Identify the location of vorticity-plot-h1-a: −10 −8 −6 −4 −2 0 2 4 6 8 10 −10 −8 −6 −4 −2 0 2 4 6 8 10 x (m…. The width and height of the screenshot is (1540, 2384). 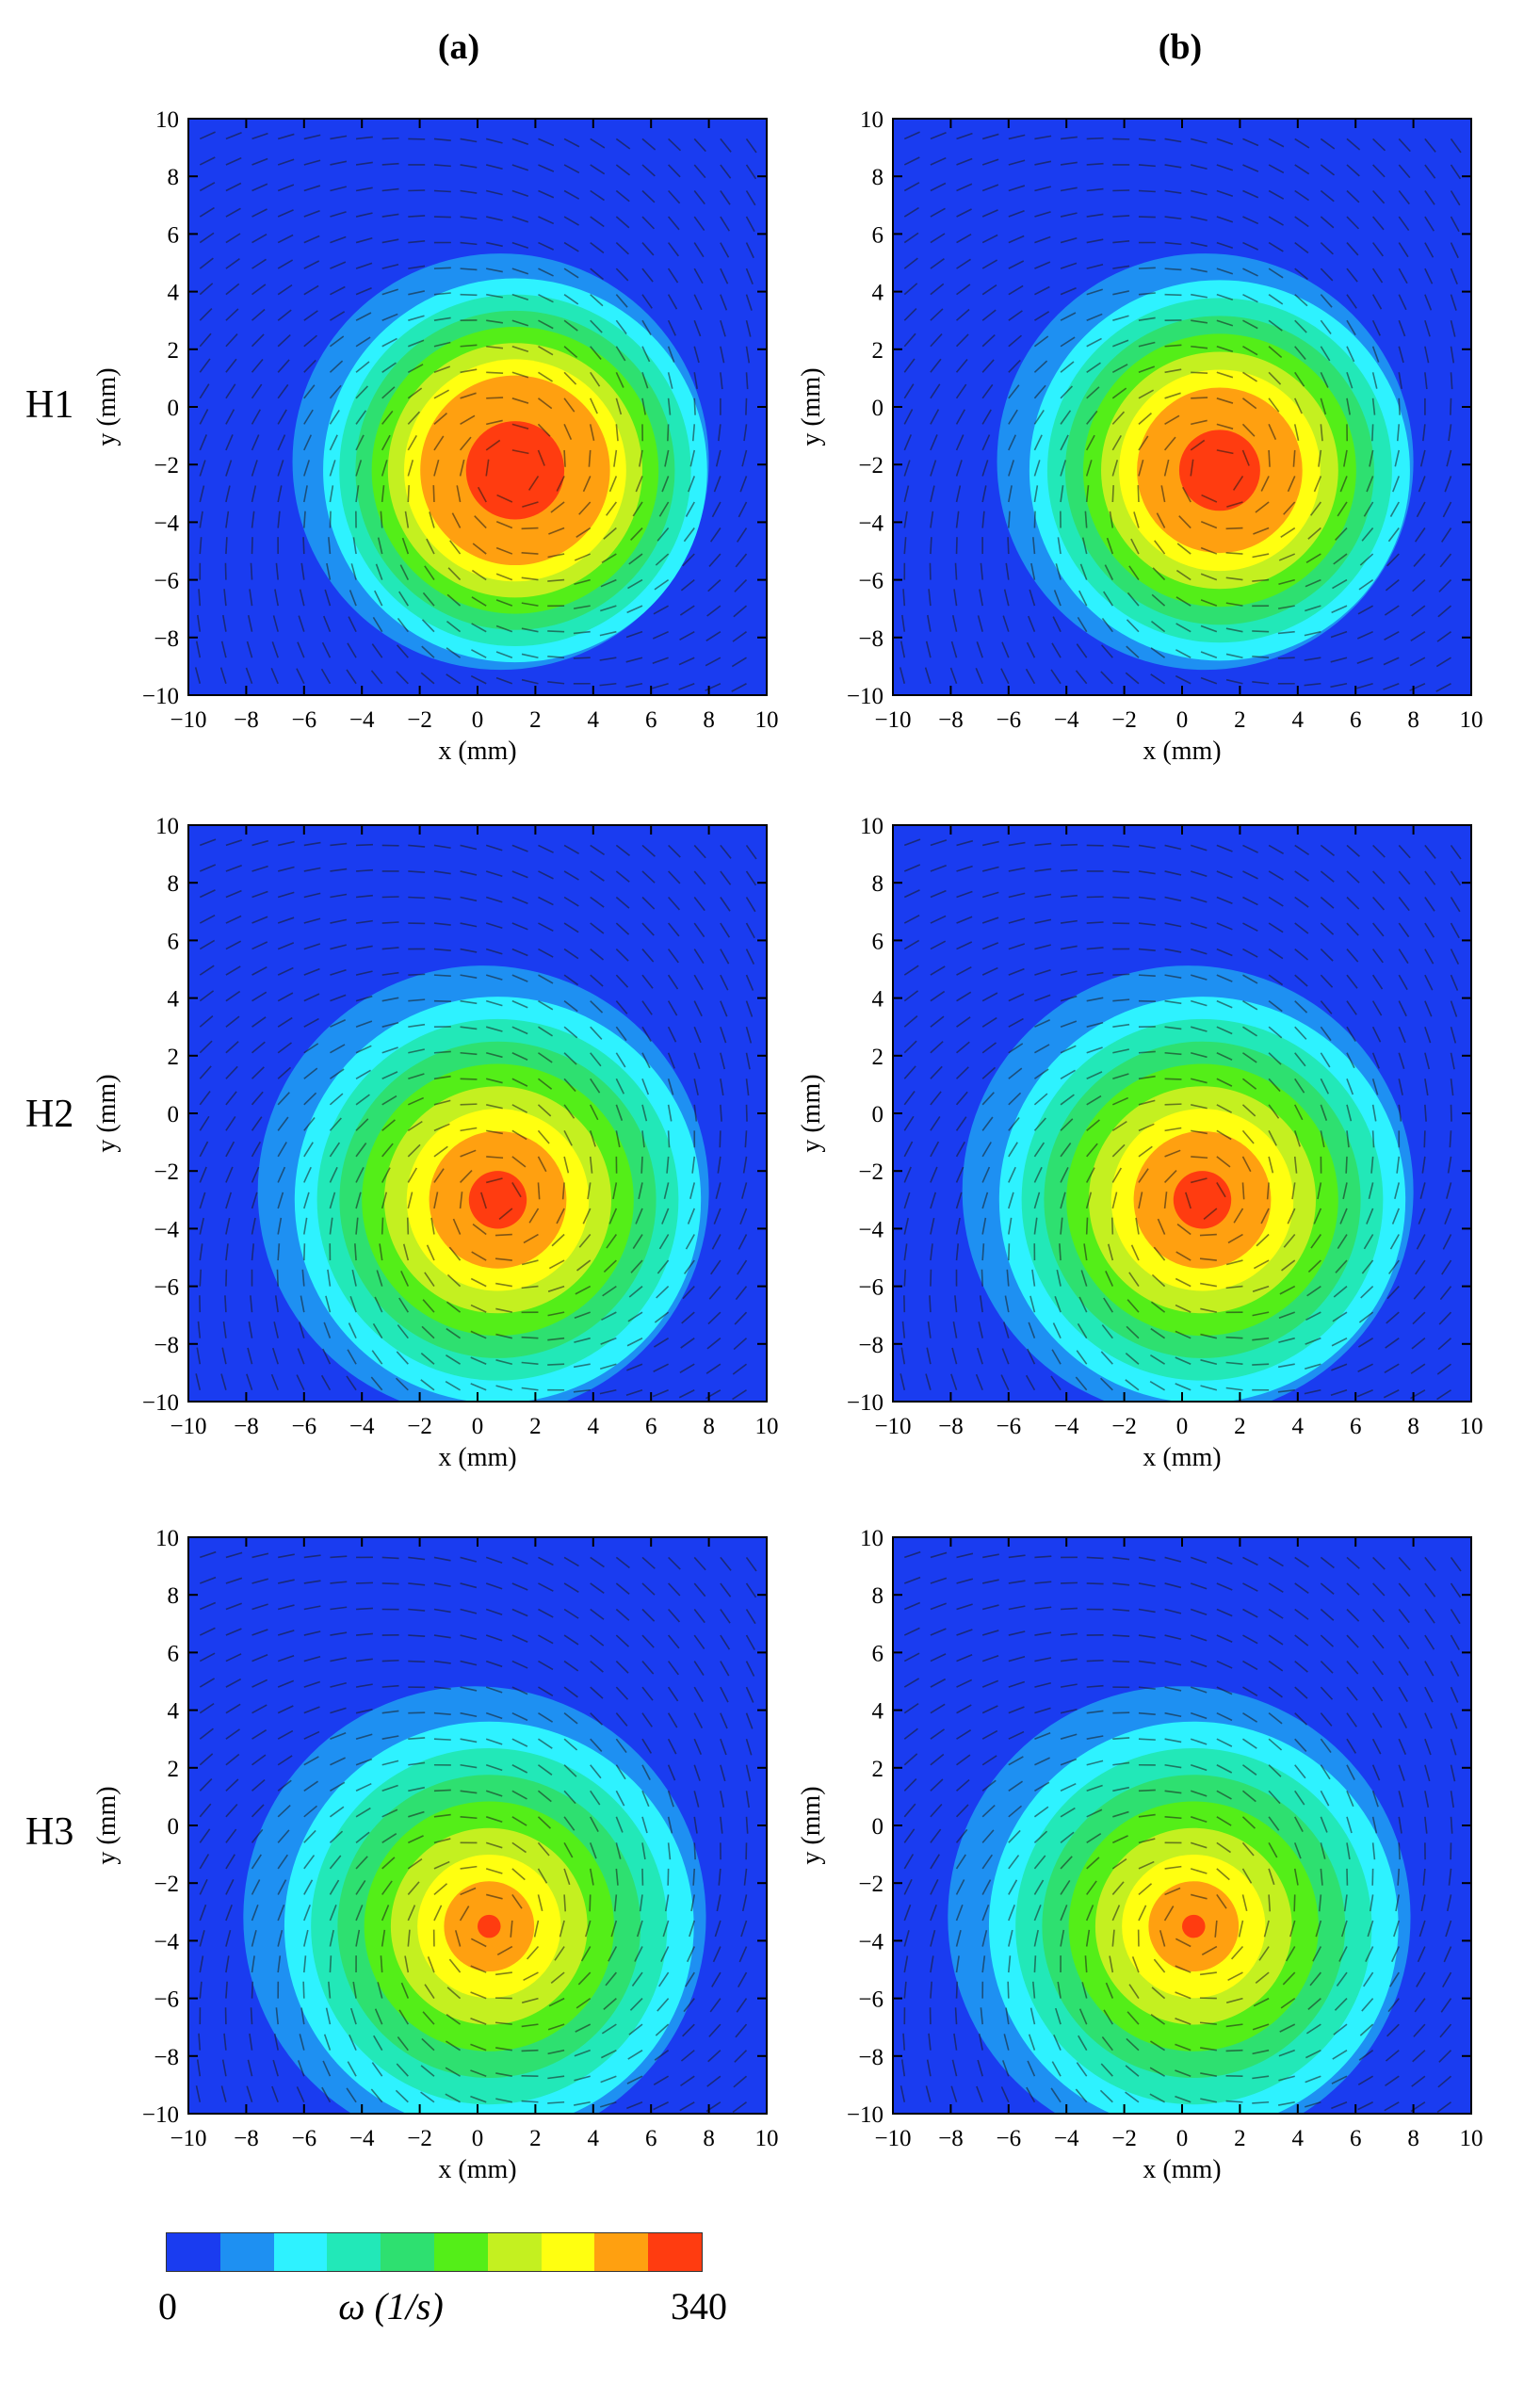
(435, 437).